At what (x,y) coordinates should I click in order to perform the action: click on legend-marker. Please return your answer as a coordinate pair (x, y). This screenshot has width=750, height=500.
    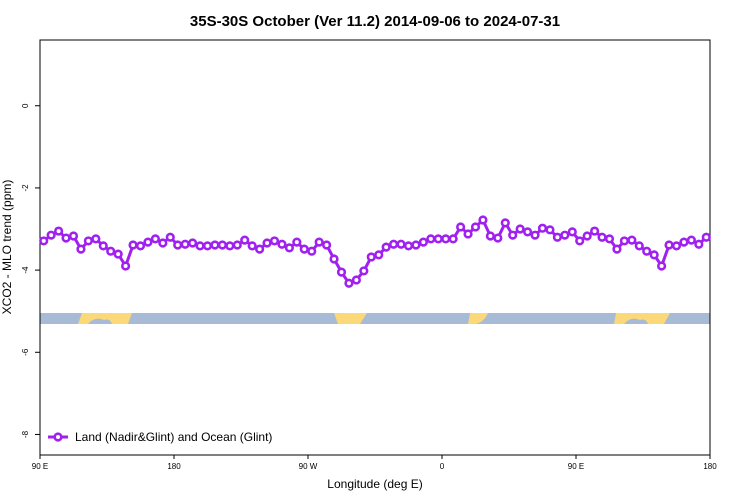
    Looking at the image, I should click on (58, 437).